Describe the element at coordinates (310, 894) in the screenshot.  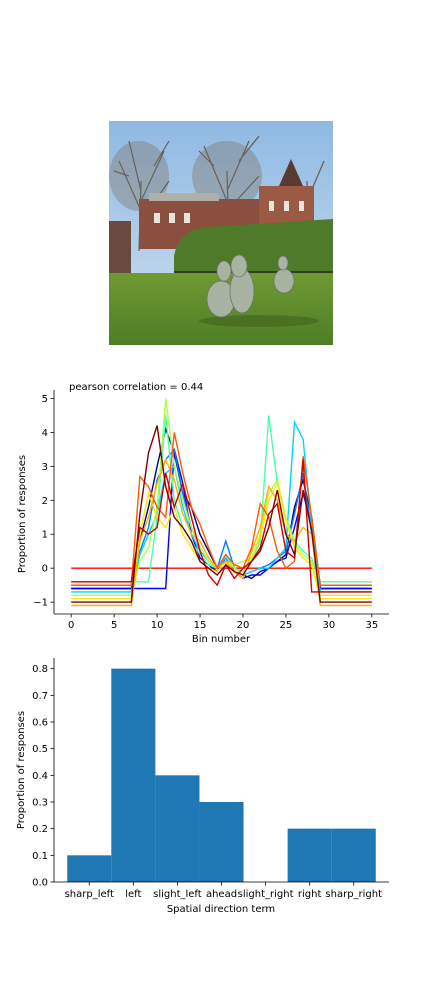
I see `x-tick-label: right` at that location.